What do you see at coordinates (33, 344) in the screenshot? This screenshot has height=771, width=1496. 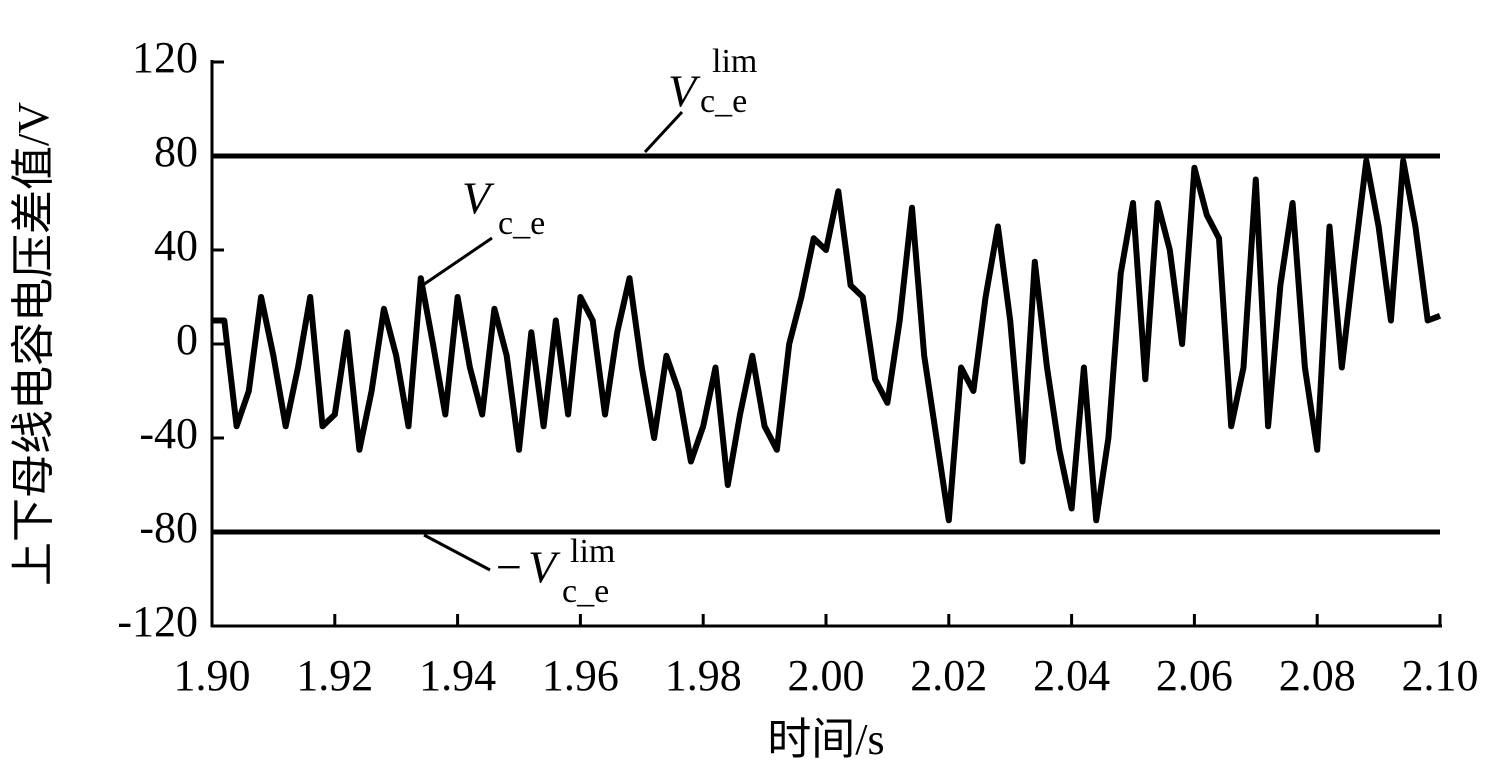 I see `y-axis-label: 上下母线电容电压差值/V` at bounding box center [33, 344].